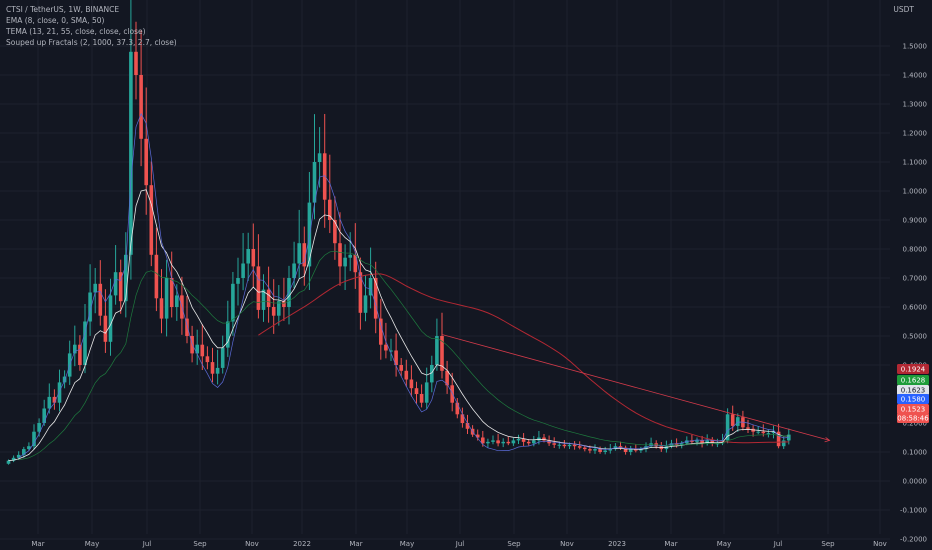 The width and height of the screenshot is (932, 550). What do you see at coordinates (915, 308) in the screenshot?
I see `y-tick-label: 0.6000` at bounding box center [915, 308].